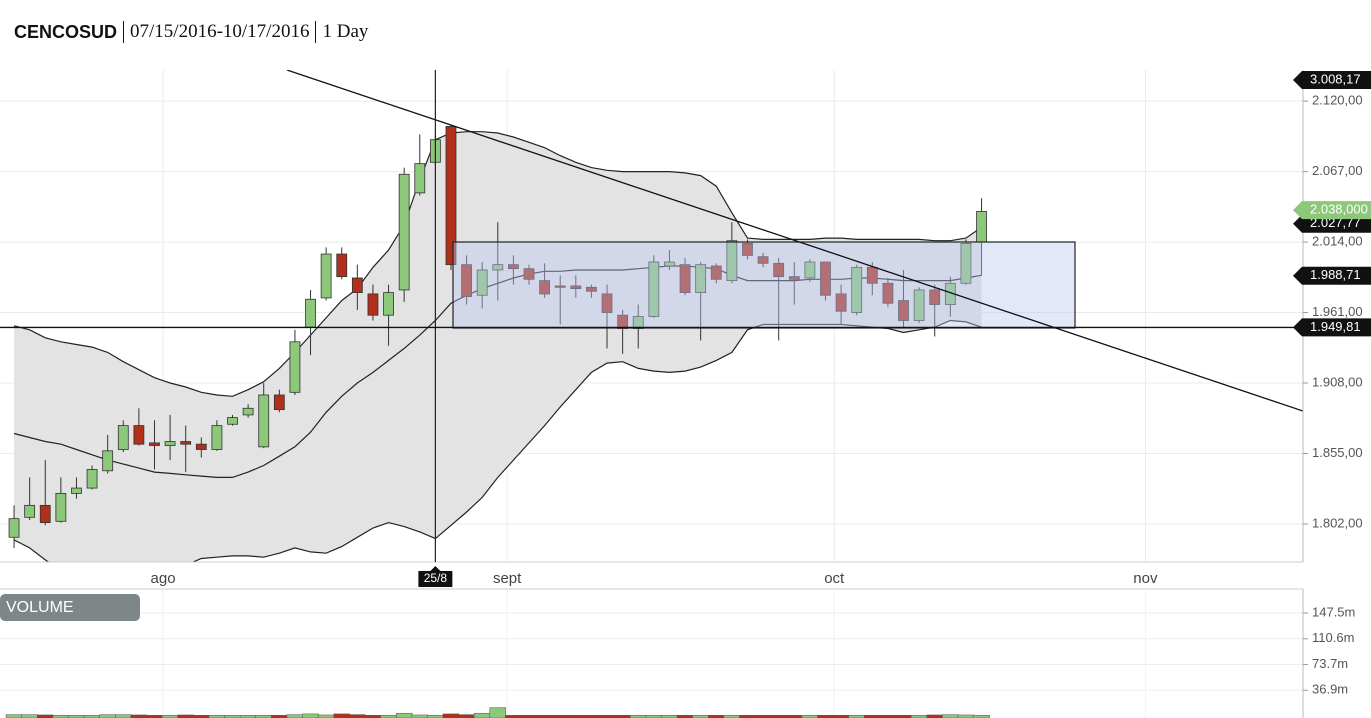  I want to click on volume-bars, so click(497, 712).